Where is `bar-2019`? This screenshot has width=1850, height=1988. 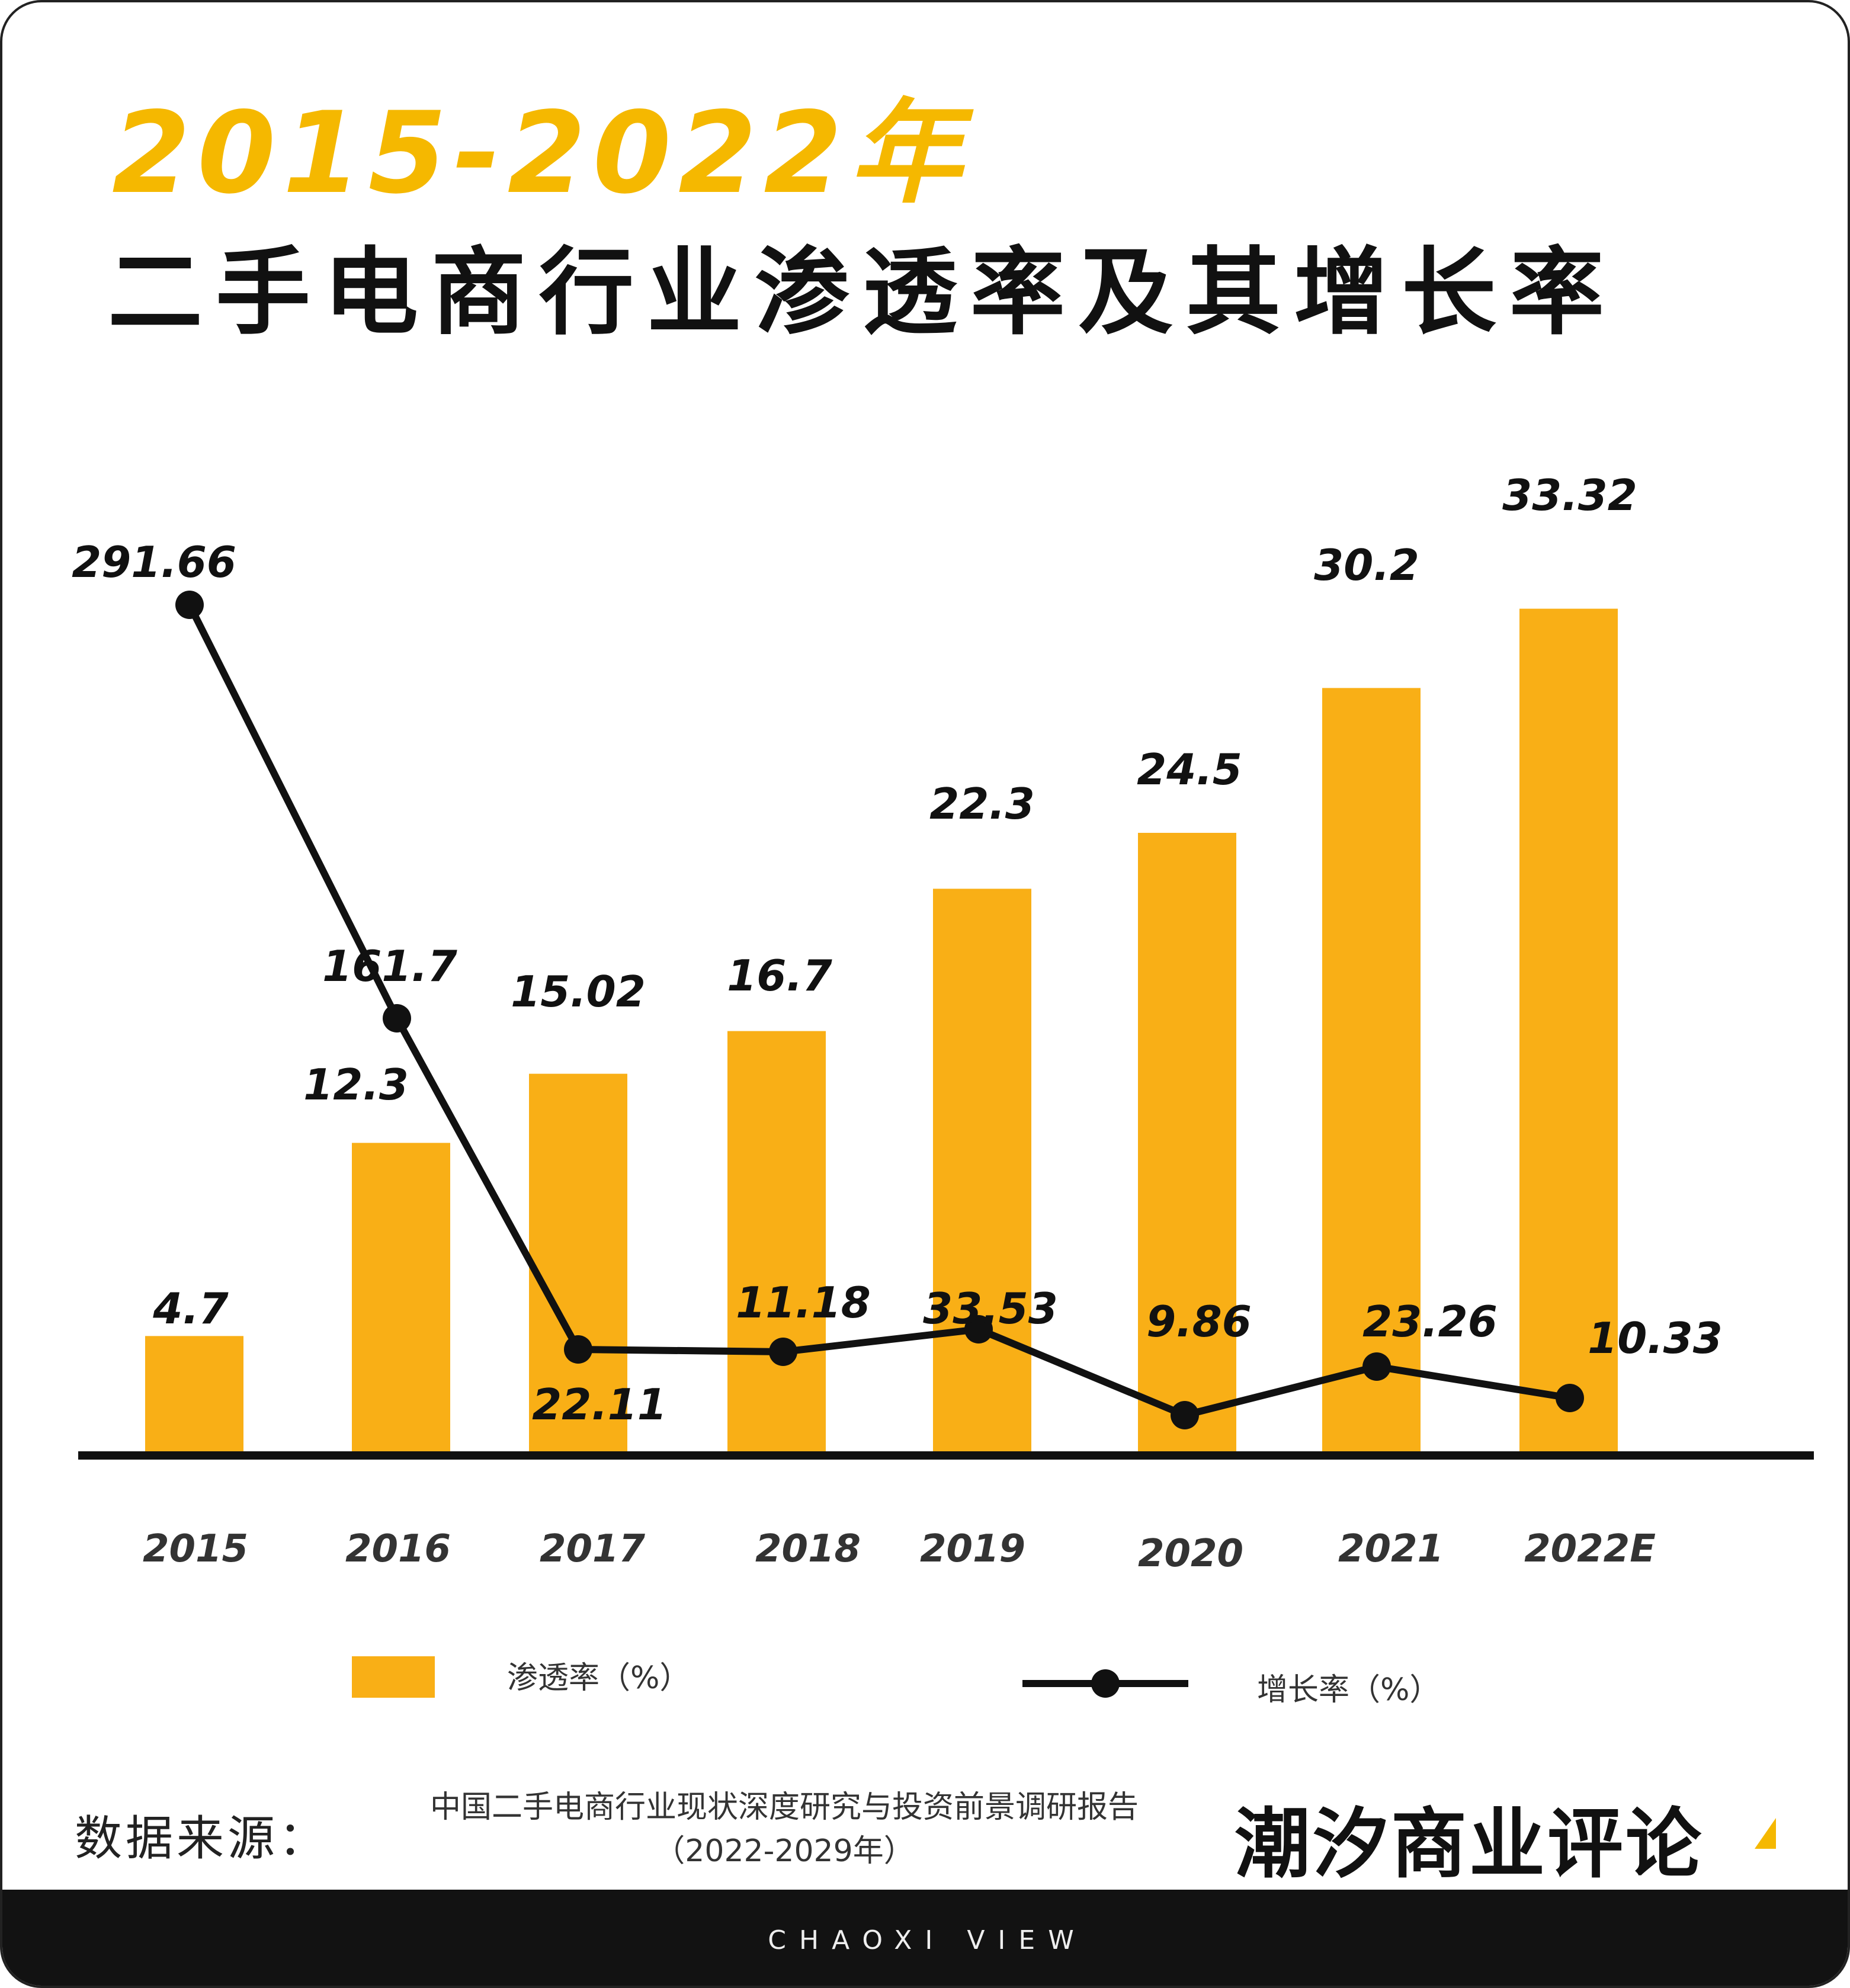
bar-2019 is located at coordinates (982, 1172).